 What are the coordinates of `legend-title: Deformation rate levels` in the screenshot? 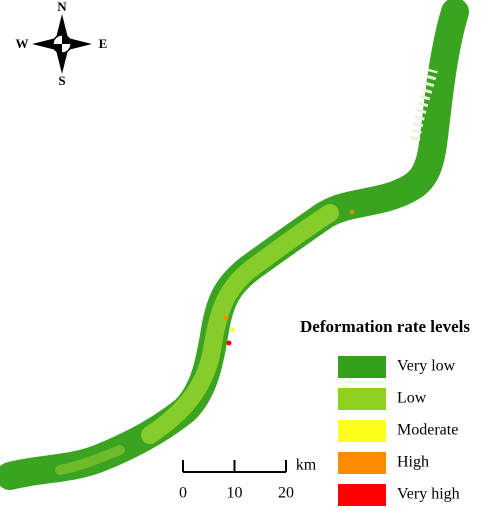 It's located at (385, 326).